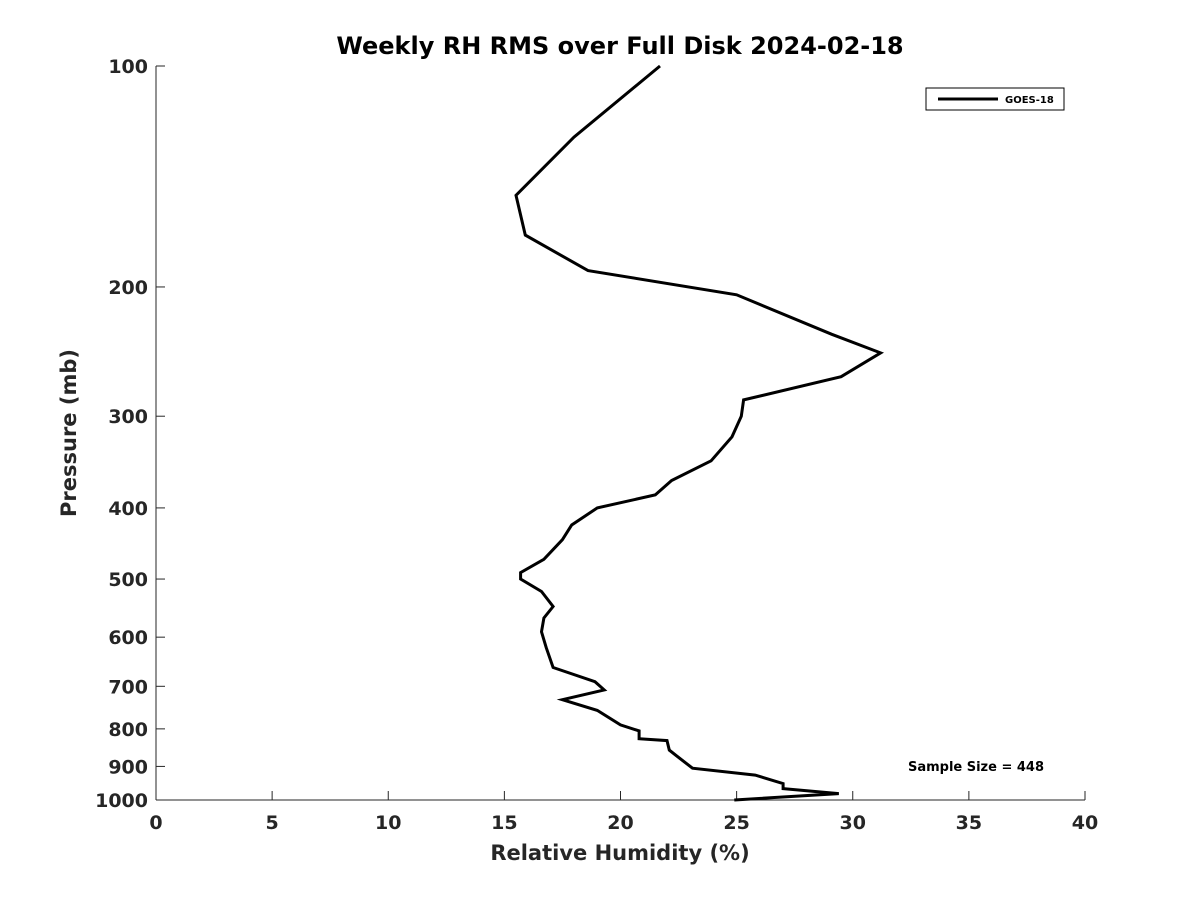 The height and width of the screenshot is (900, 1200). I want to click on x-tick-label: 20, so click(620, 823).